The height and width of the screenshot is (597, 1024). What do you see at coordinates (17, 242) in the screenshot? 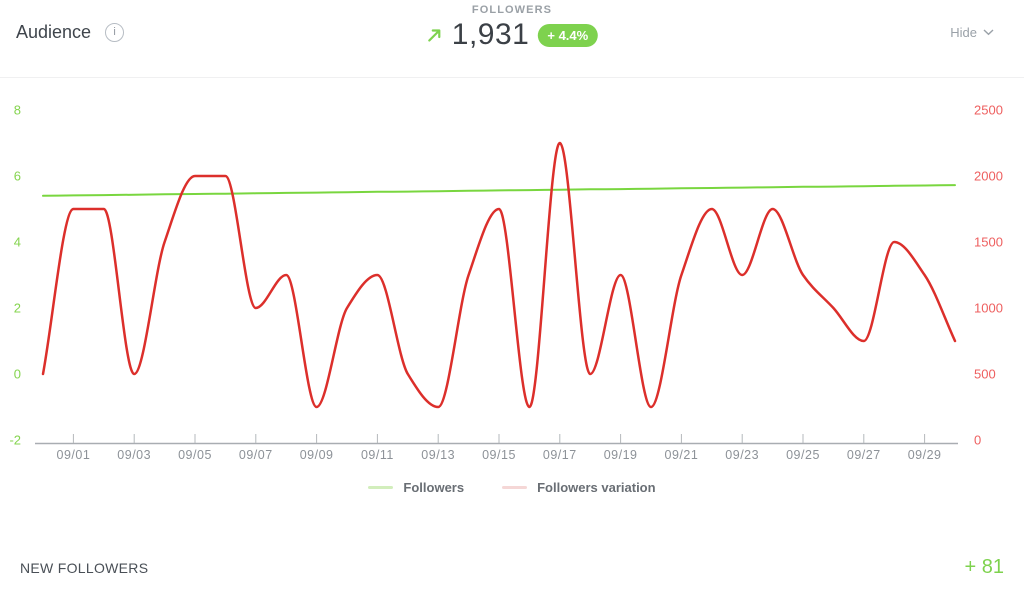
I see `left-axis-tick-label: 4` at bounding box center [17, 242].